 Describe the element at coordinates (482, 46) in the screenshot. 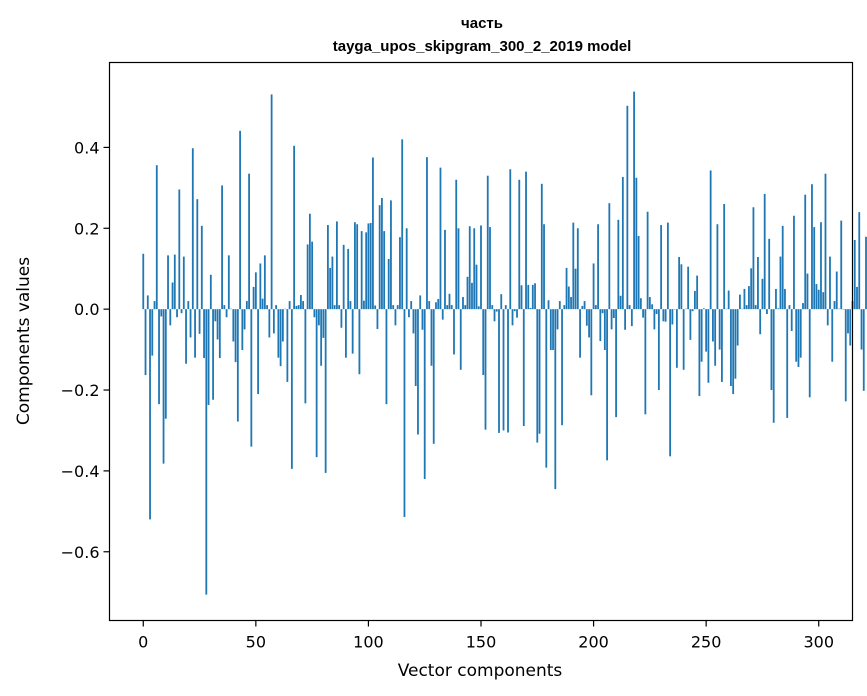

I see `chart-subtitle: tayga_upos_skipgram_300_2_2019 model` at that location.